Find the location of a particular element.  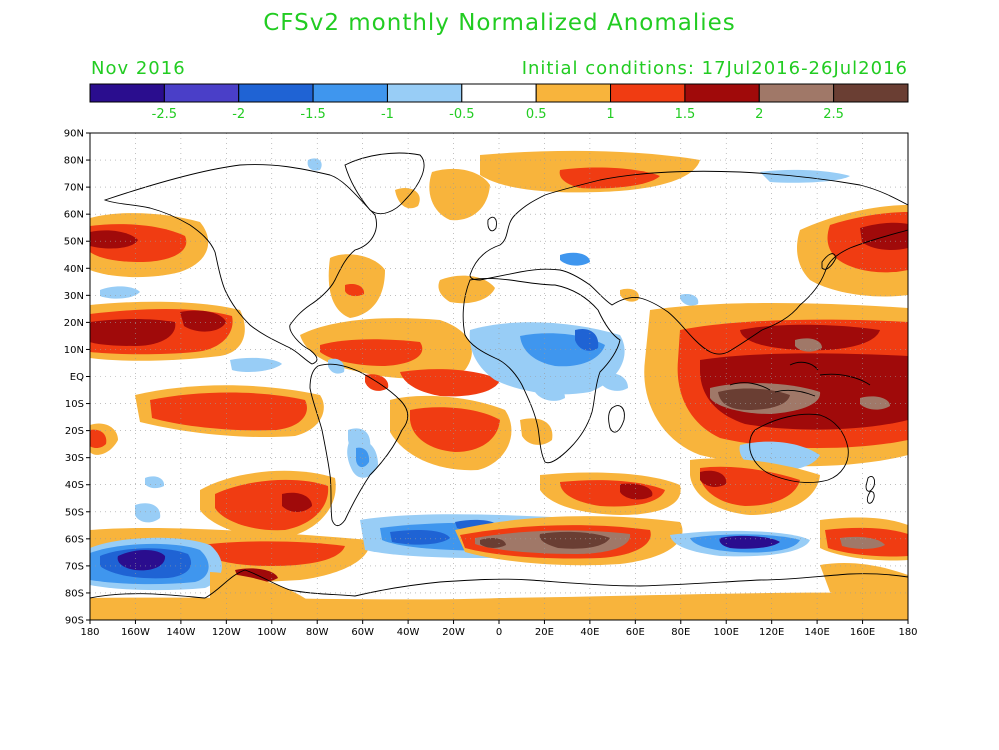

eurasia-coastline is located at coordinates (688, 262).